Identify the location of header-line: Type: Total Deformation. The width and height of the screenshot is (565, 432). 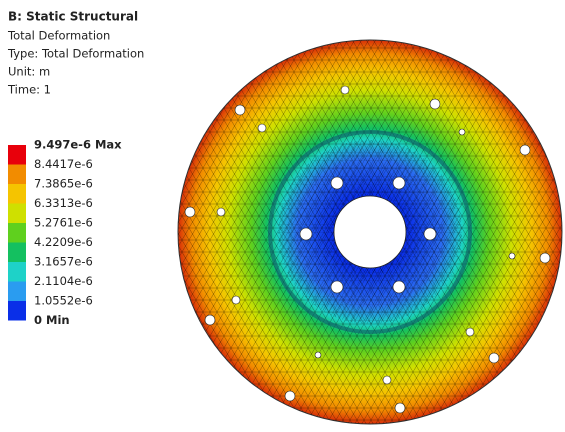
(75, 54).